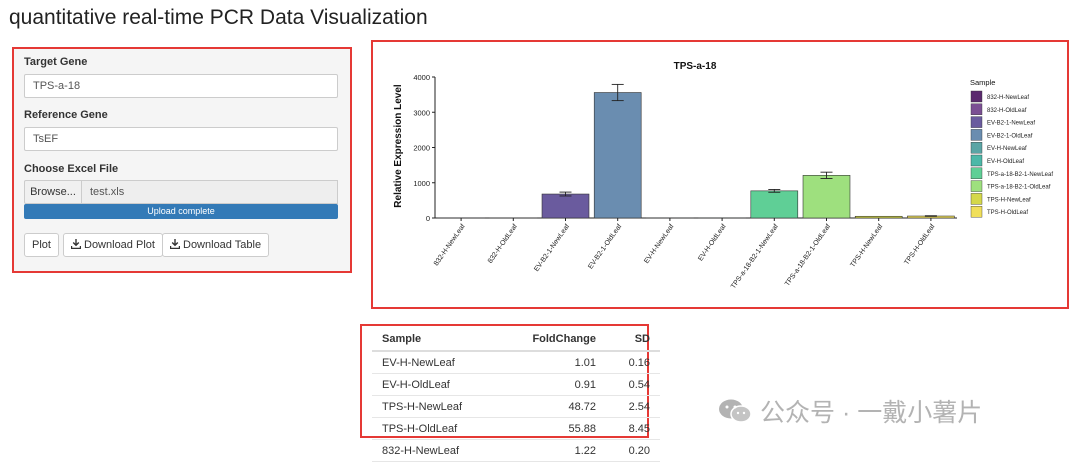  I want to click on upload-progress-bar: Upload complete, so click(181, 211).